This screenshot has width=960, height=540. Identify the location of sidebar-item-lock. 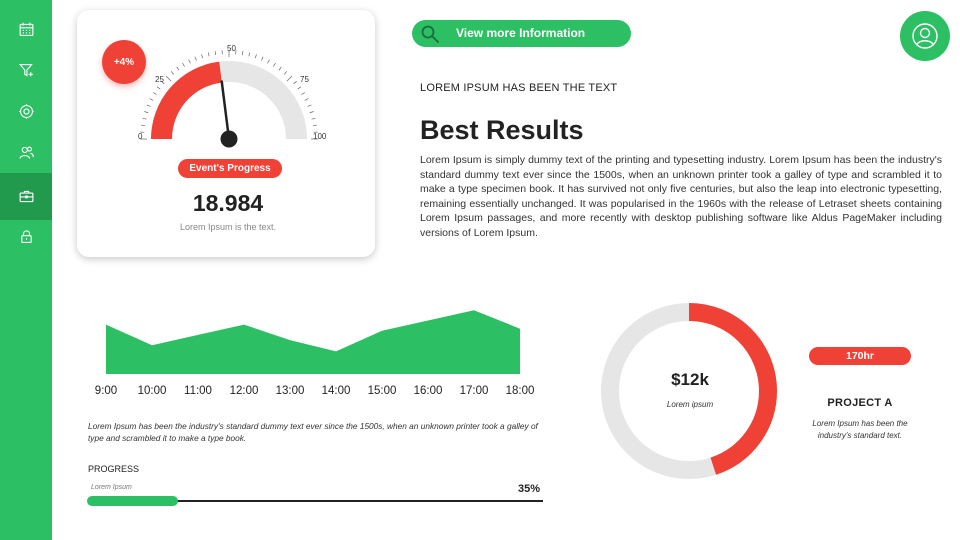
(26, 236).